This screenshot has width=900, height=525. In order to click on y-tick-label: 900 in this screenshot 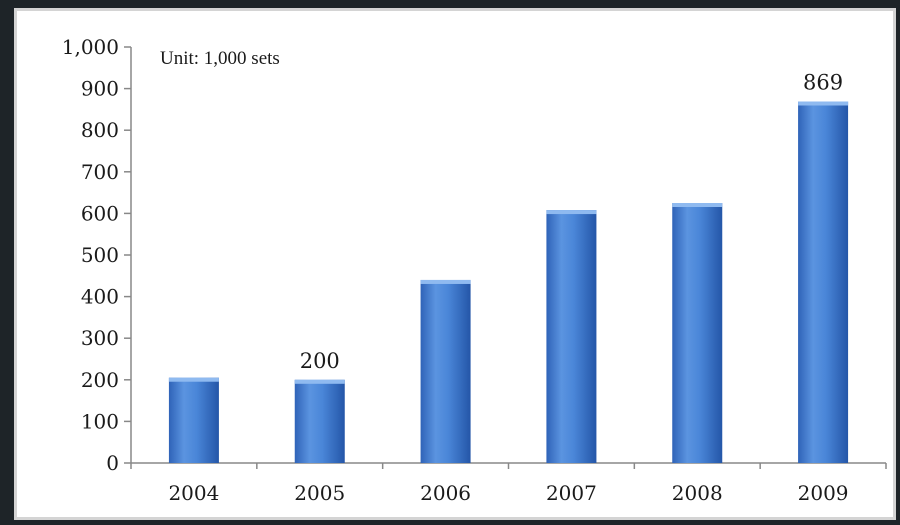, I will do `click(100, 89)`.